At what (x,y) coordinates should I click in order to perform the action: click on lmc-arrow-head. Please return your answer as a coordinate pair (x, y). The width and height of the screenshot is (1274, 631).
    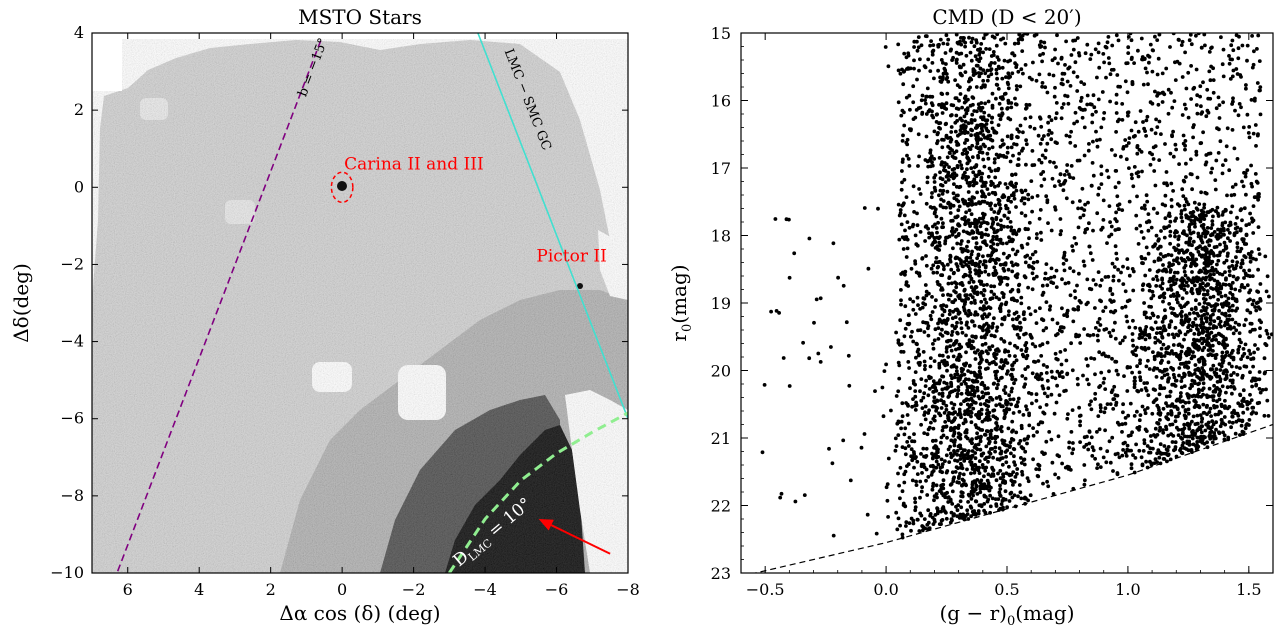
    Looking at the image, I should click on (546, 525).